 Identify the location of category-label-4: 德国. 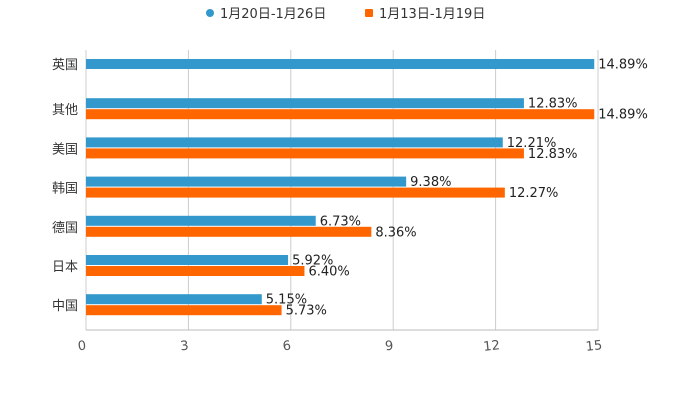
(65, 228).